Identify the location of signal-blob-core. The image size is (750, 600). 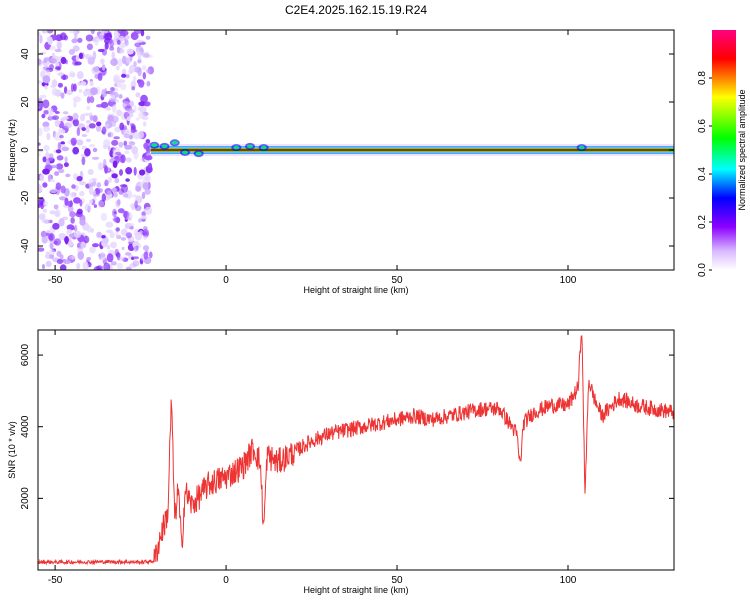
(263, 147).